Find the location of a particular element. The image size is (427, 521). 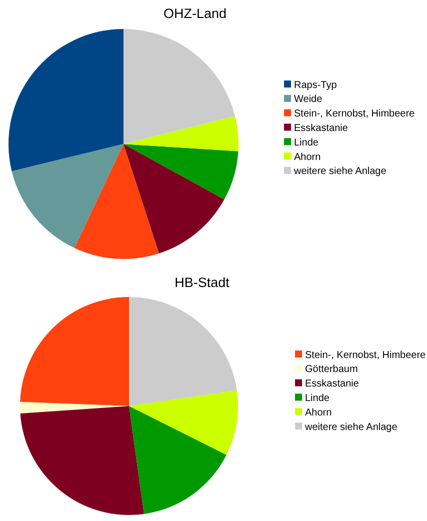

chart-title: HB-Stadt is located at coordinates (202, 282).